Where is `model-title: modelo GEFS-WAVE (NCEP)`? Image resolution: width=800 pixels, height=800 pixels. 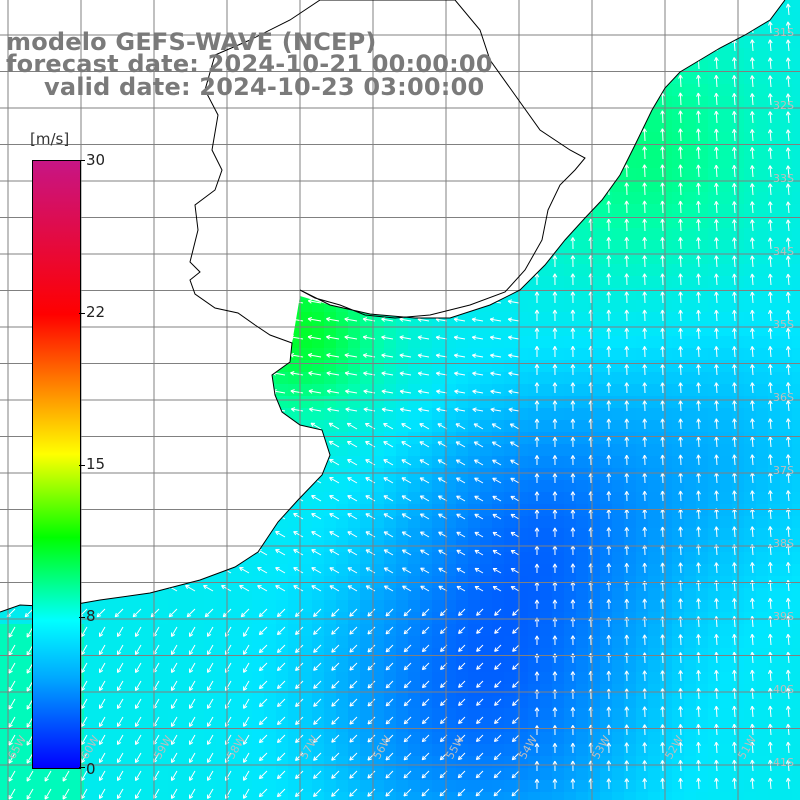 model-title: modelo GEFS-WAVE (NCEP) is located at coordinates (191, 42).